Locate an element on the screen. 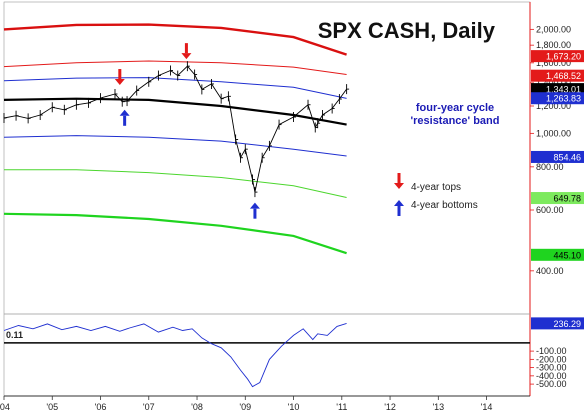 This screenshot has width=585, height=420. osc-y-tick-label: -200.00 is located at coordinates (551, 359).